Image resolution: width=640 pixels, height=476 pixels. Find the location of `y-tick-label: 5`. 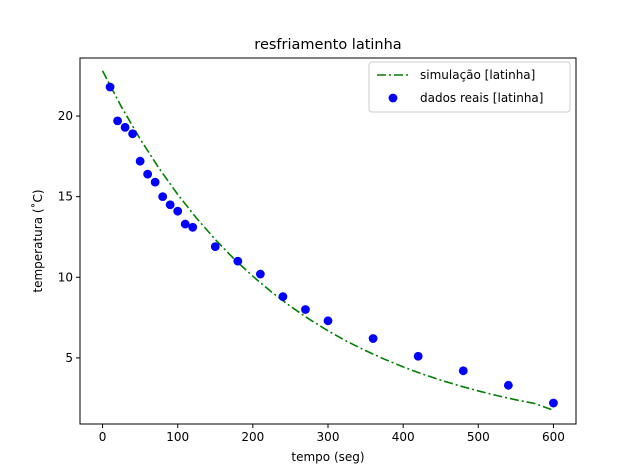

y-tick-label: 5 is located at coordinates (69, 358).